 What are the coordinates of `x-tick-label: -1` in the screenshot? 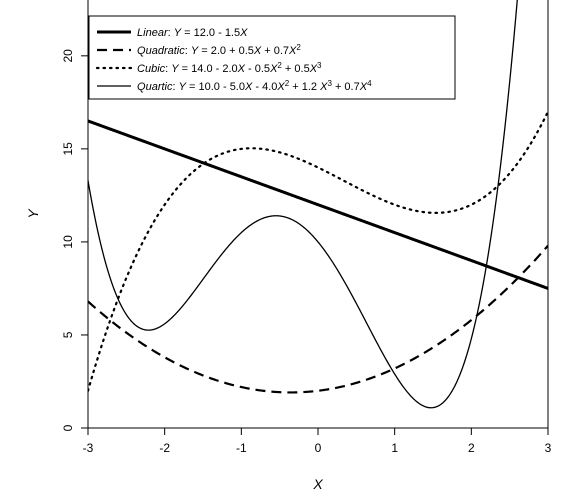 It's located at (241, 448).